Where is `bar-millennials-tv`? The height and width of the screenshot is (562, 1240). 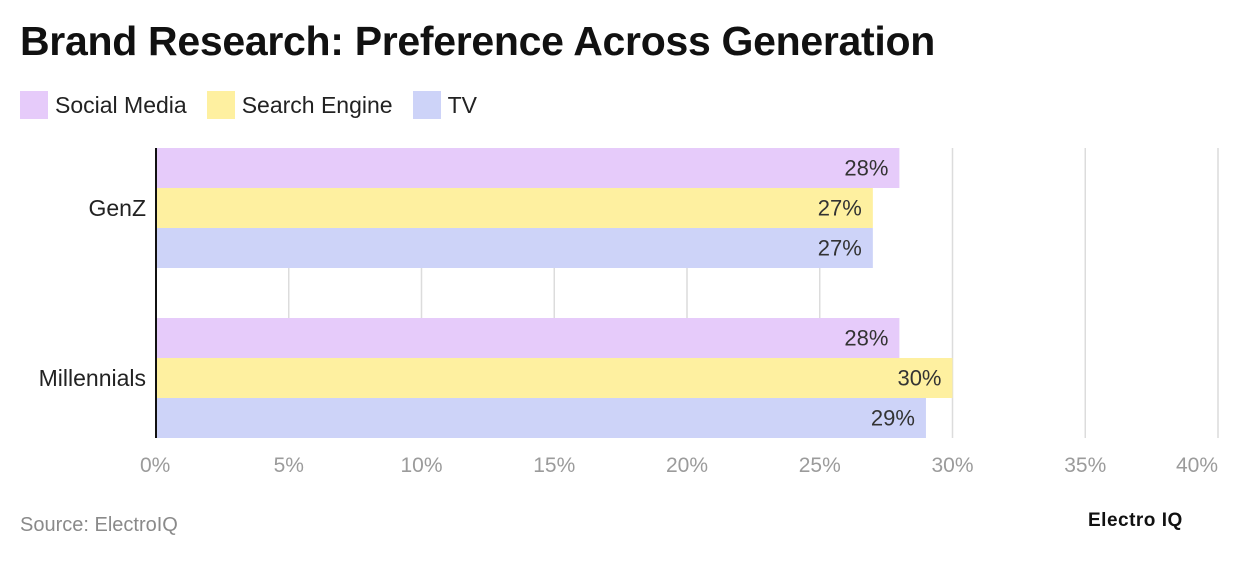 bar-millennials-tv is located at coordinates (541, 418).